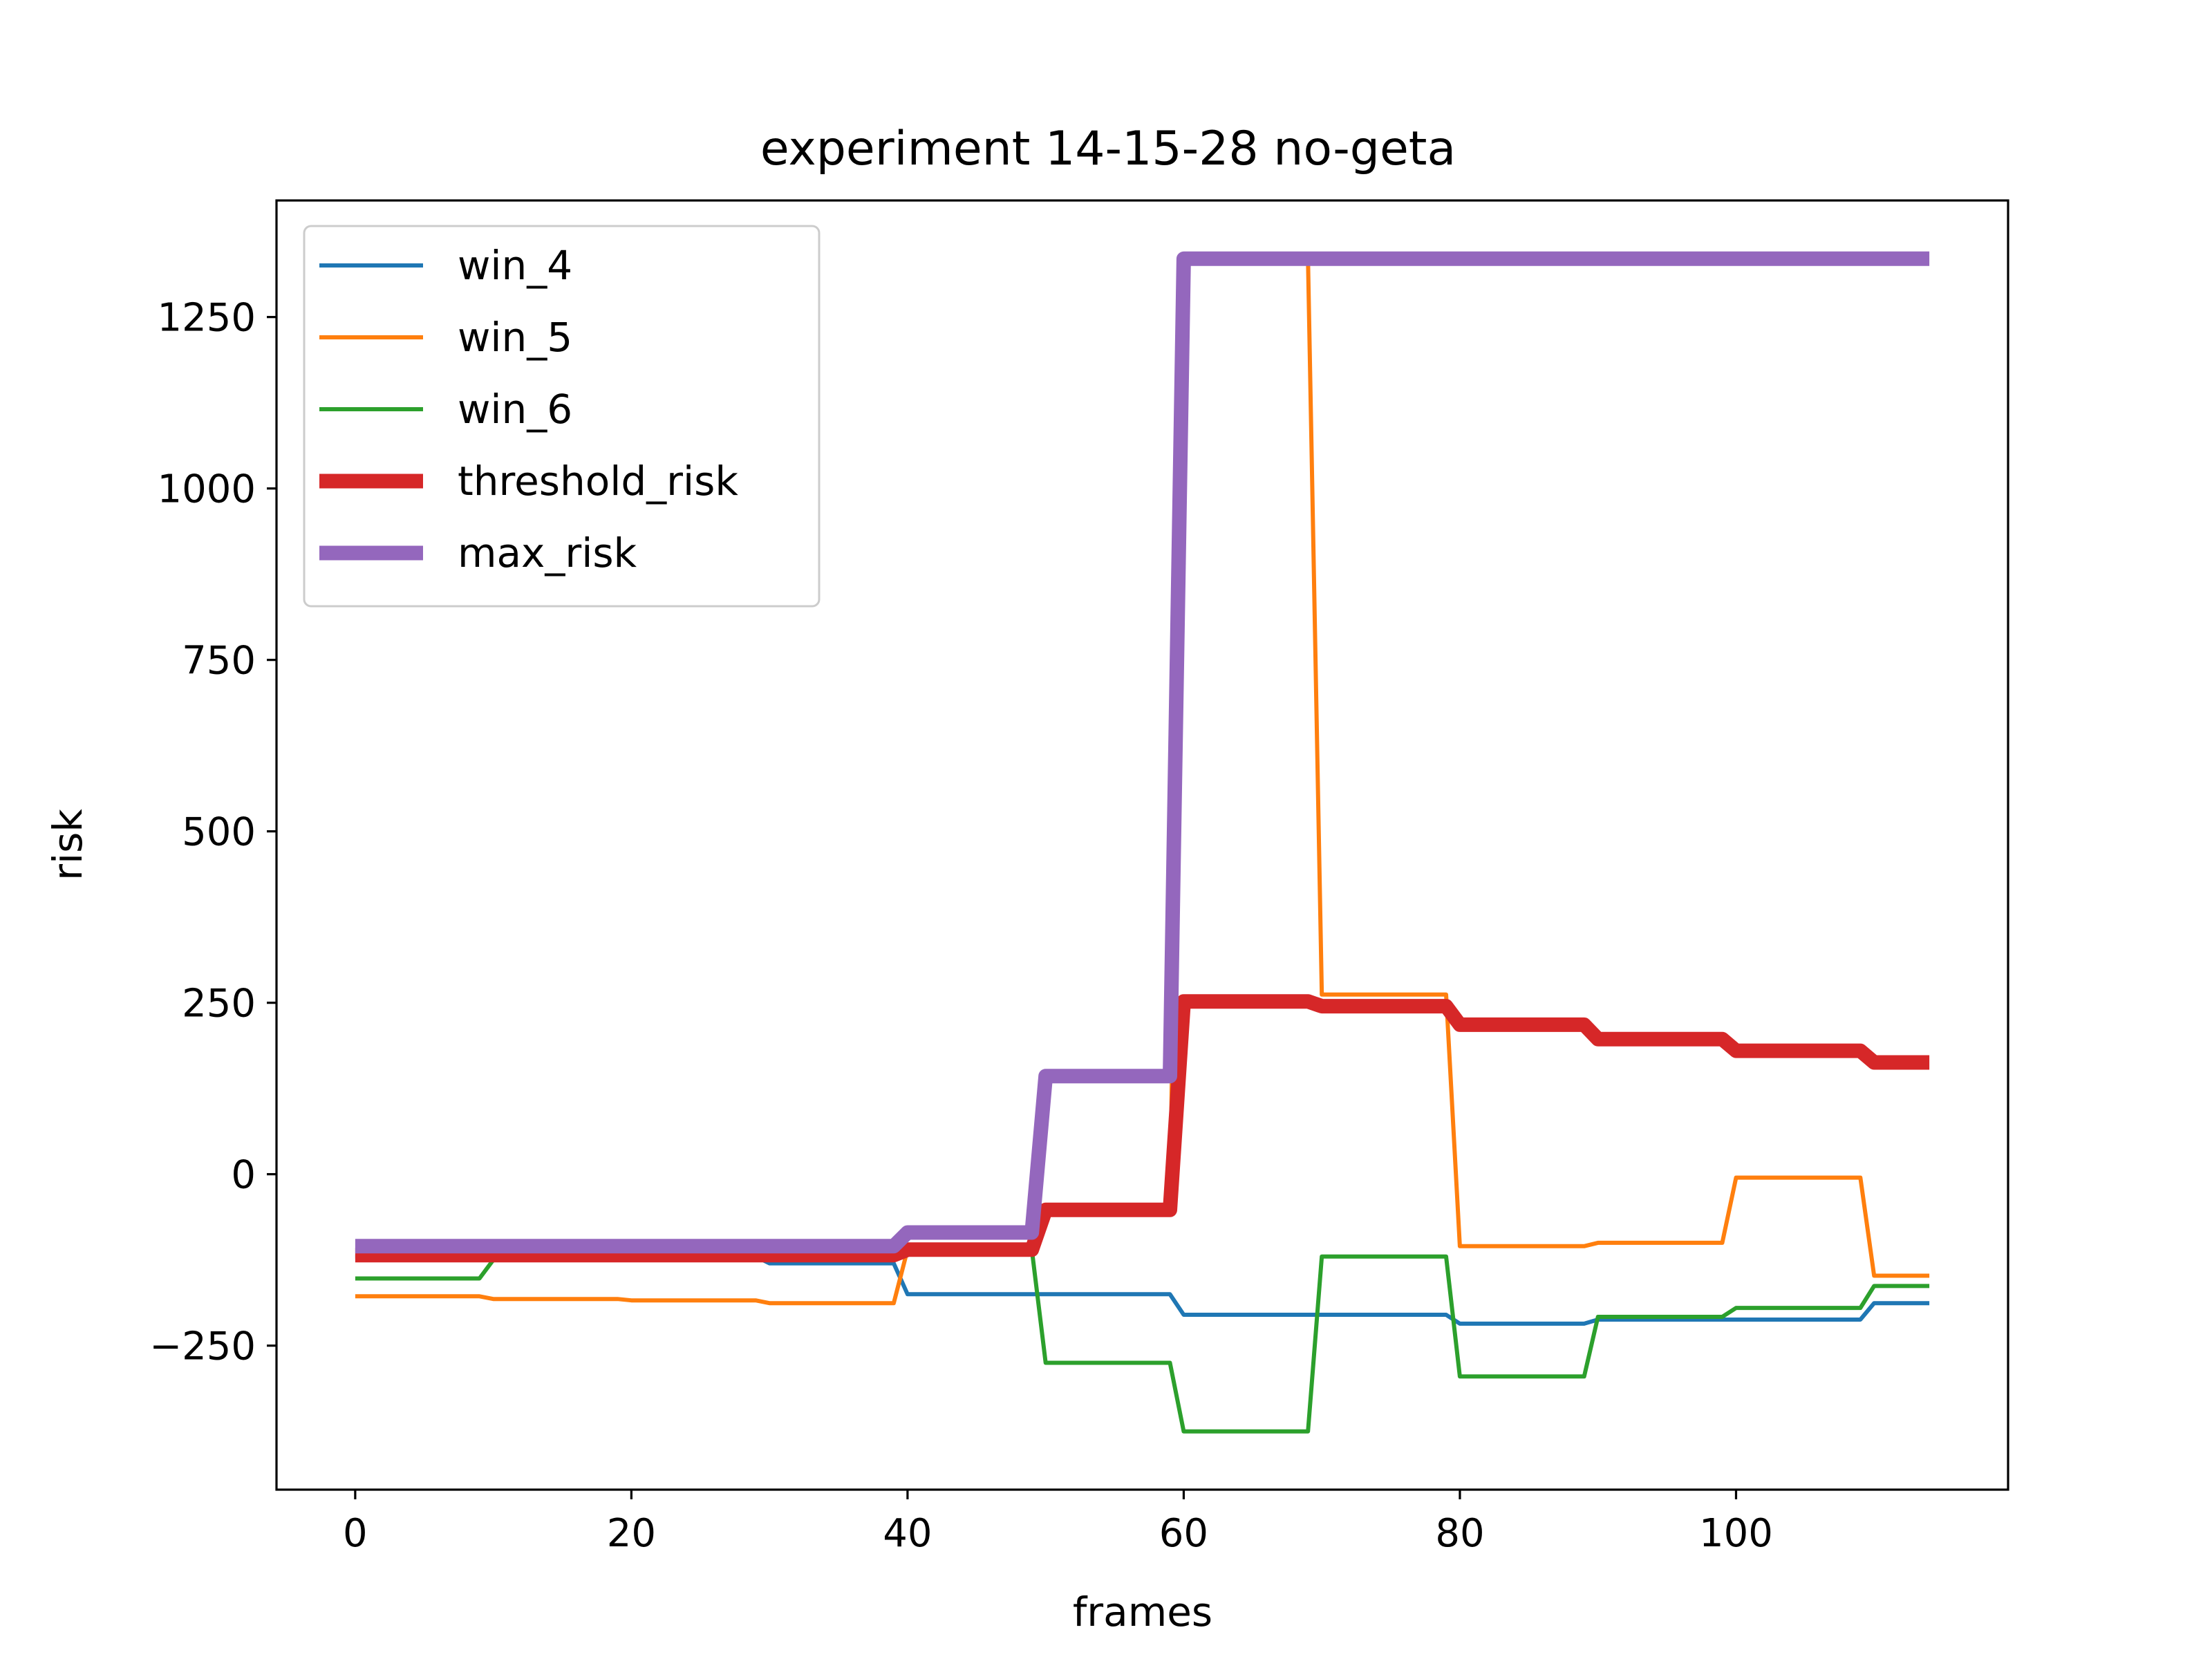 This screenshot has height=1659, width=2212. I want to click on legend-label: win_4, so click(515, 265).